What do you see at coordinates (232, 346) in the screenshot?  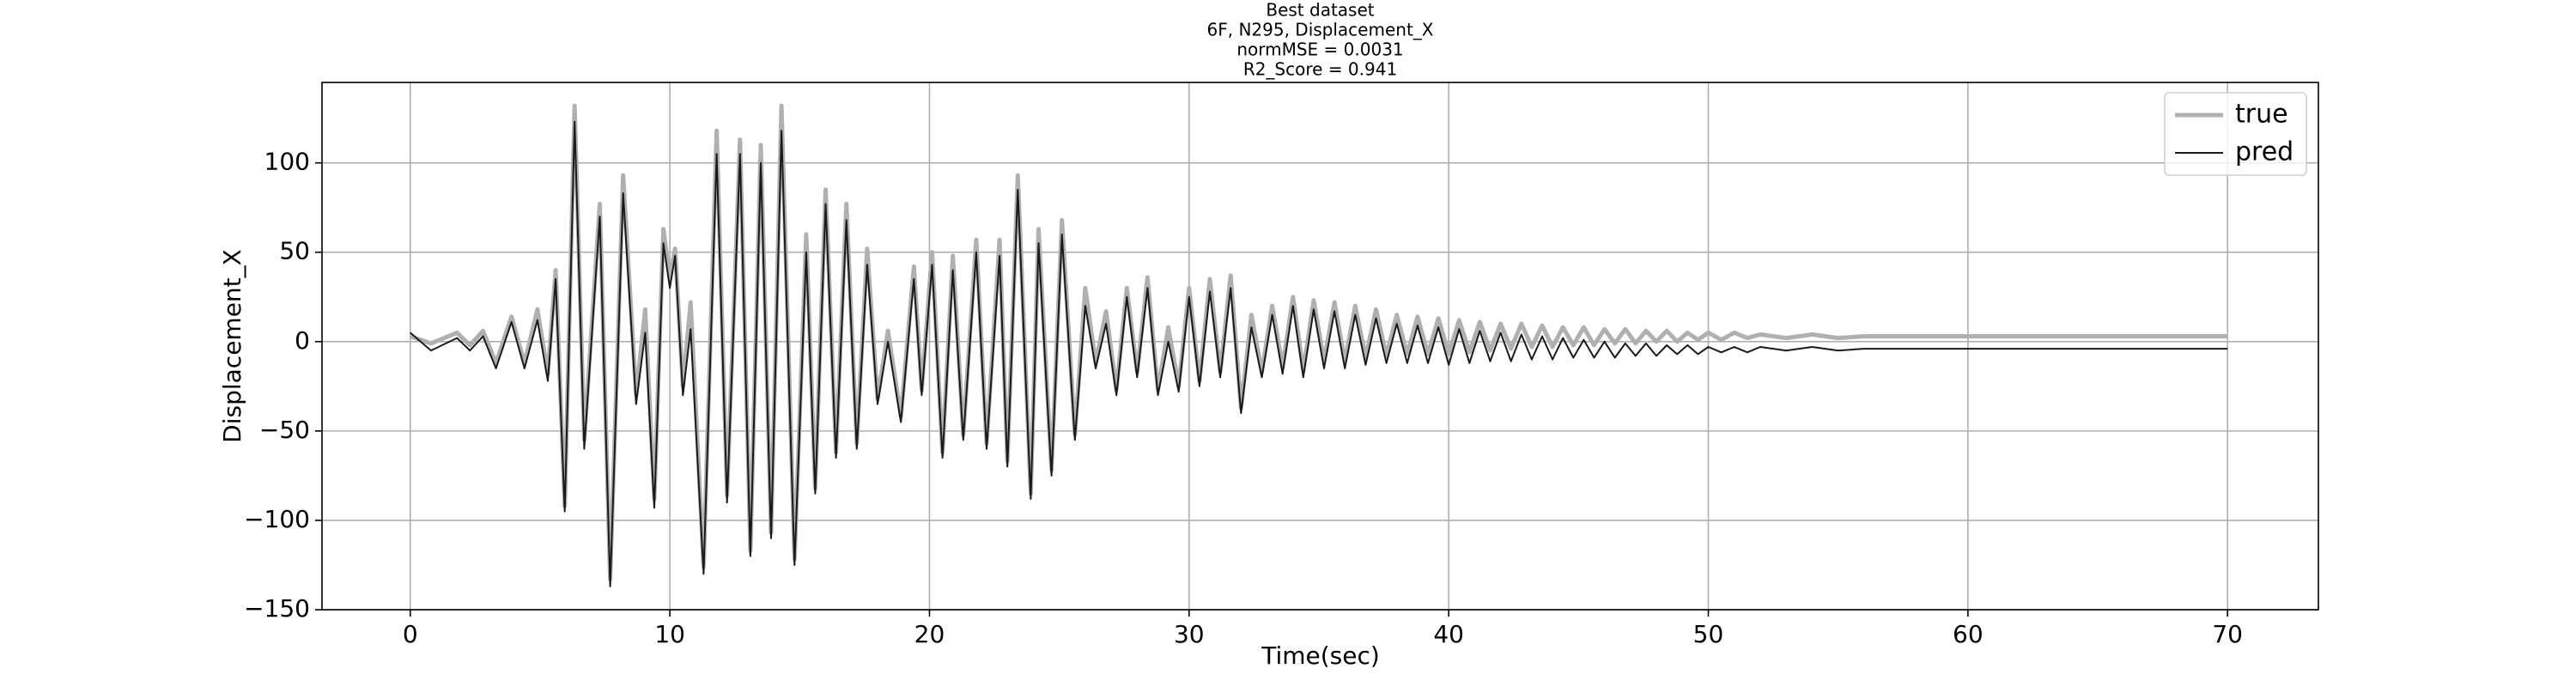 I see `y-axis-label: Displacement_X` at bounding box center [232, 346].